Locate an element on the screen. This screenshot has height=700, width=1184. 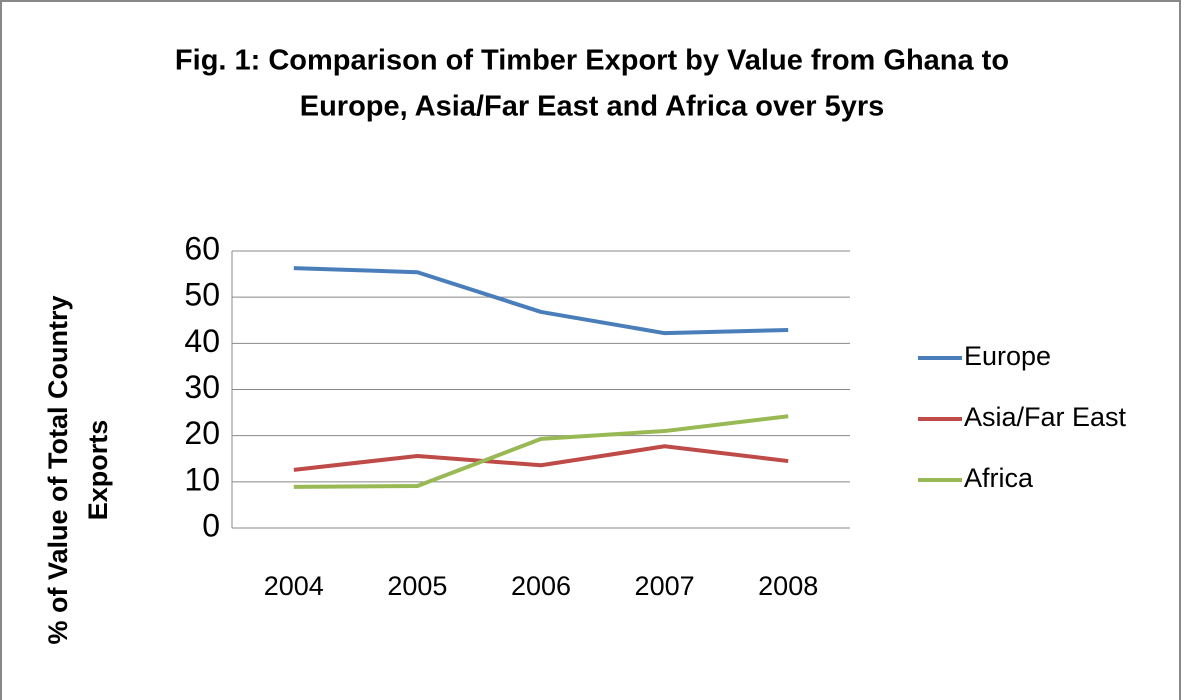
y-axis-label: % of Value of Total Country is located at coordinates (58, 469).